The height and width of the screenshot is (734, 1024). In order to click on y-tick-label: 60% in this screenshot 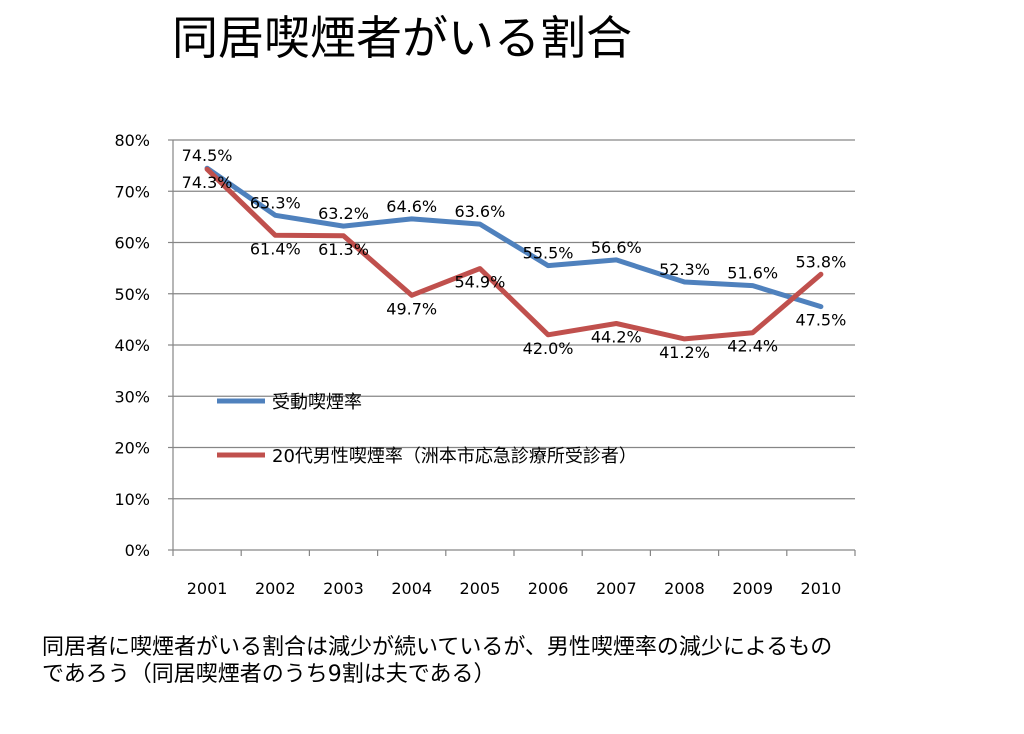, I will do `click(132, 243)`.